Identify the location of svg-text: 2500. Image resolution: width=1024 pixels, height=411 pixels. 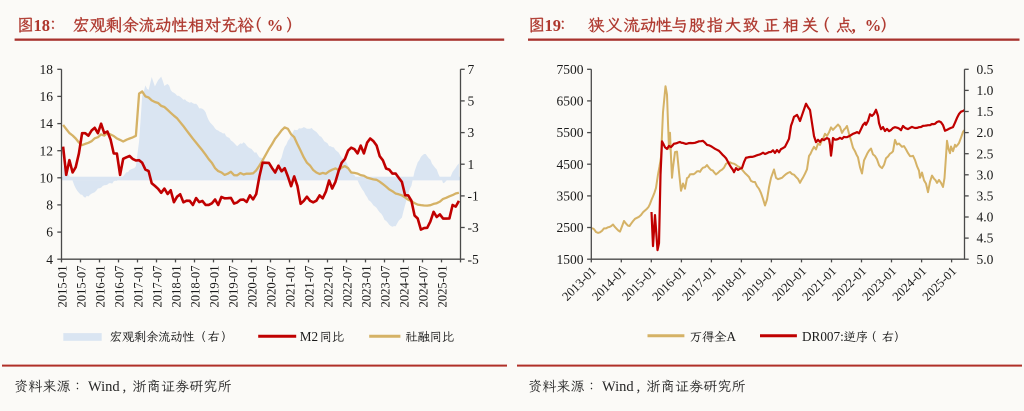
(570, 227).